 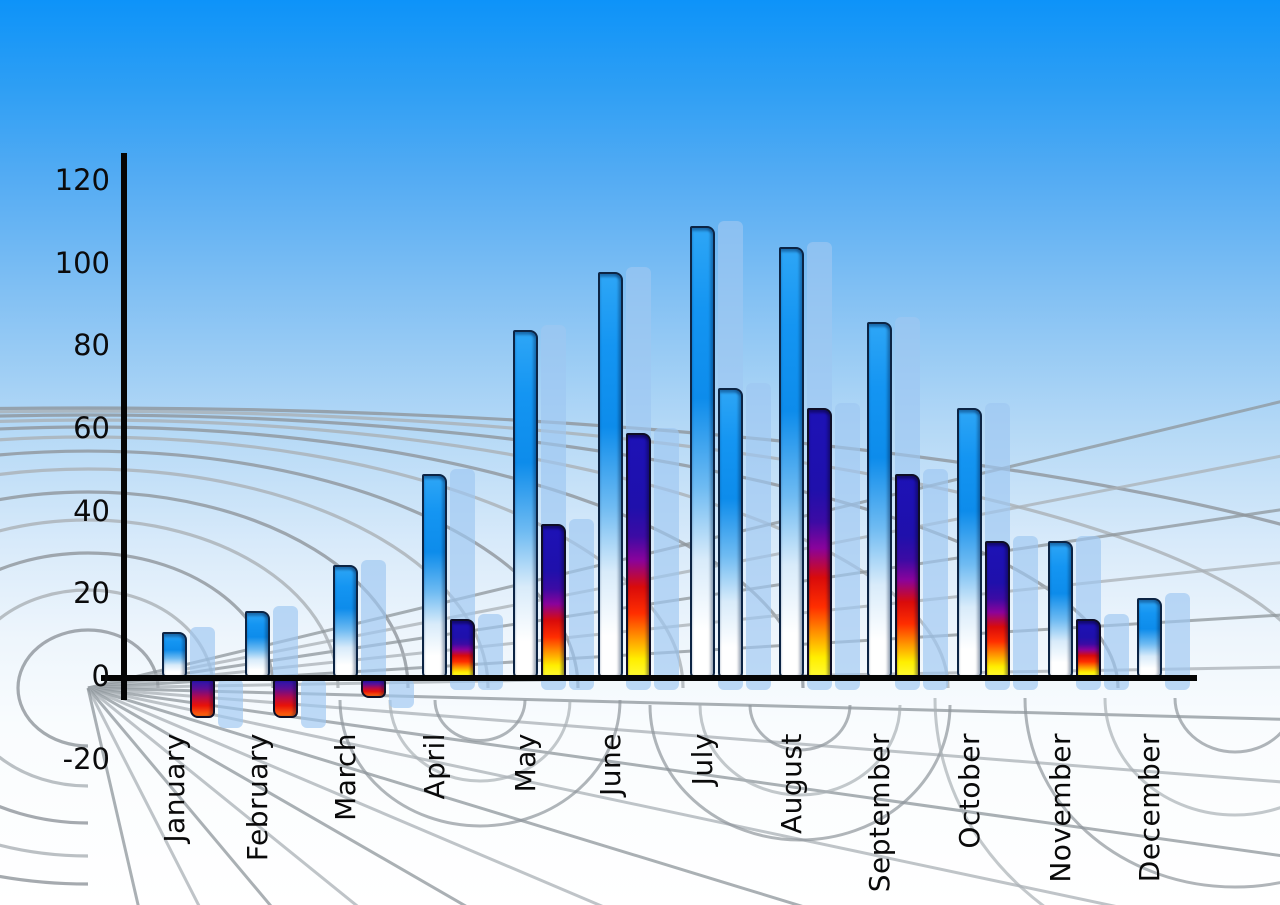 I want to click on bar-april-series1, so click(x=434, y=576).